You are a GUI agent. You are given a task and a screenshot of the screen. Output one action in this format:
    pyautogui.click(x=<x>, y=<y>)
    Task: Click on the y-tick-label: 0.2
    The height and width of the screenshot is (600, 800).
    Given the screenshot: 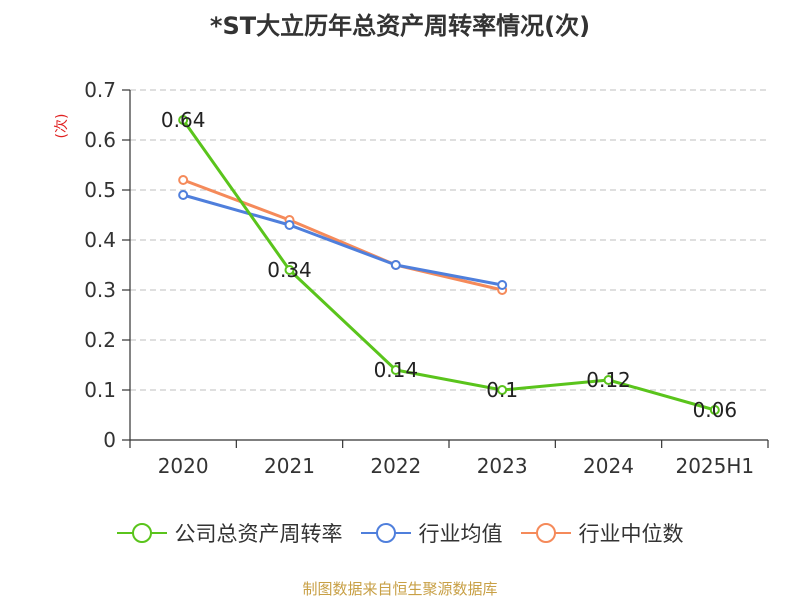 What is the action you would take?
    pyautogui.click(x=100, y=340)
    